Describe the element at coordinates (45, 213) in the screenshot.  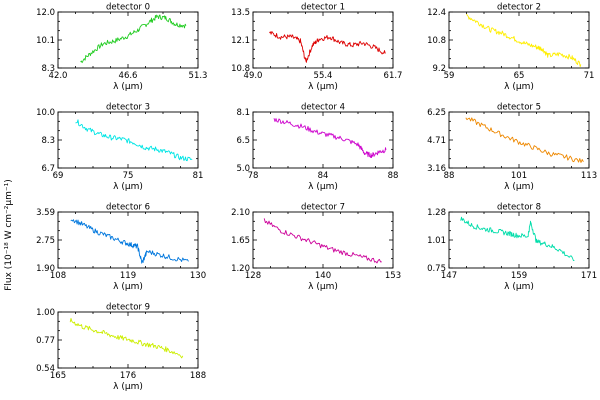
I see `y-tick-label: 3.59` at that location.